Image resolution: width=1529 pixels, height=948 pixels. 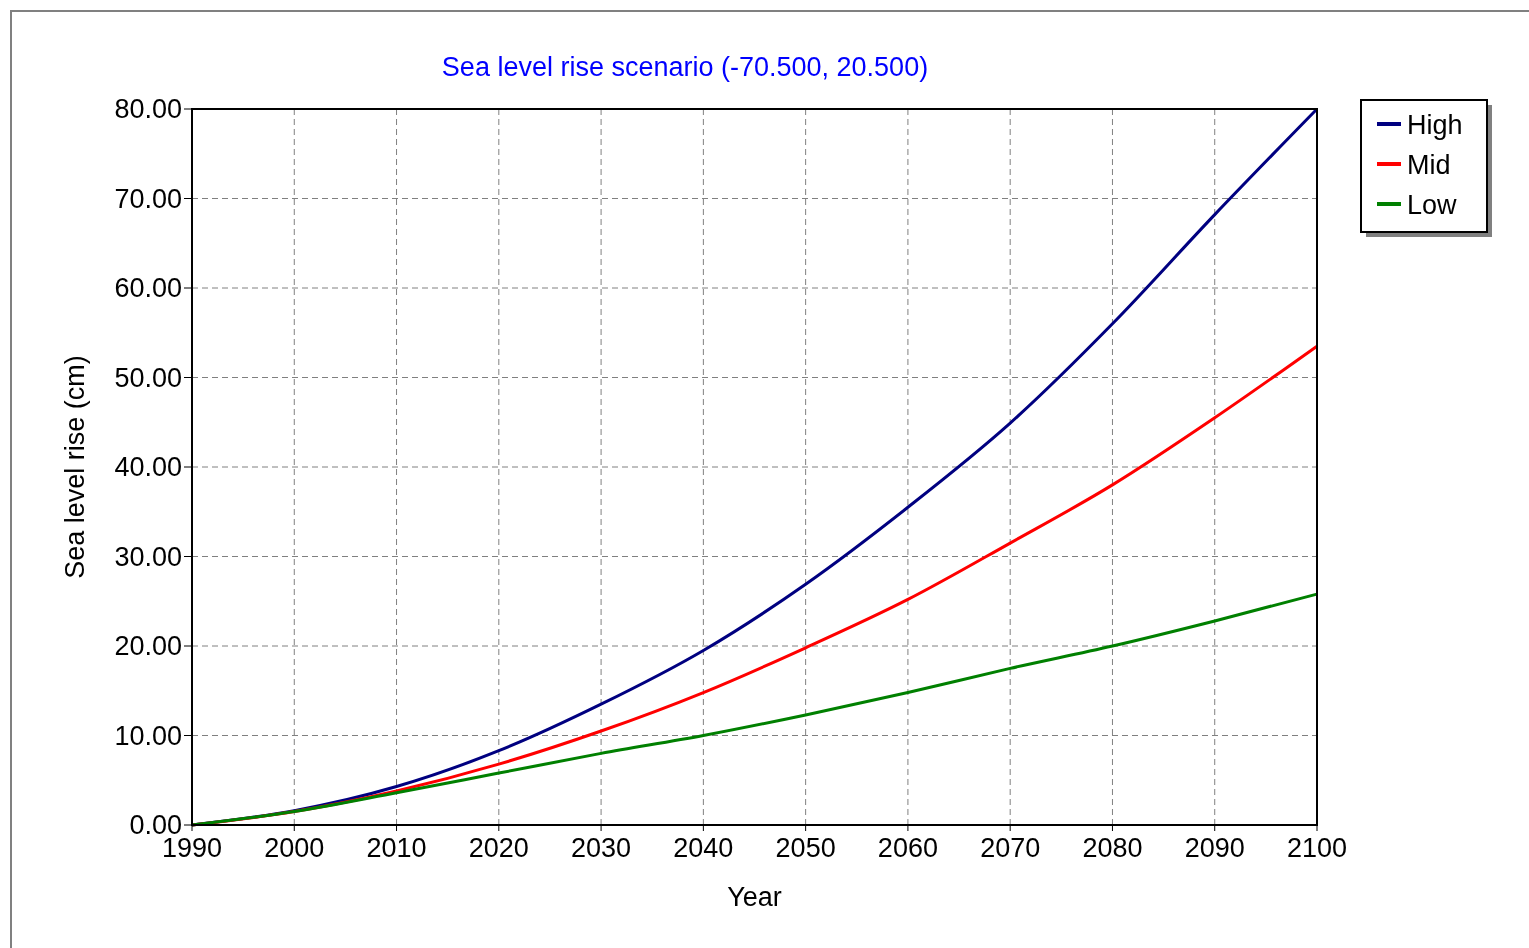 I want to click on y-tick-label: 40.00, so click(x=148, y=467).